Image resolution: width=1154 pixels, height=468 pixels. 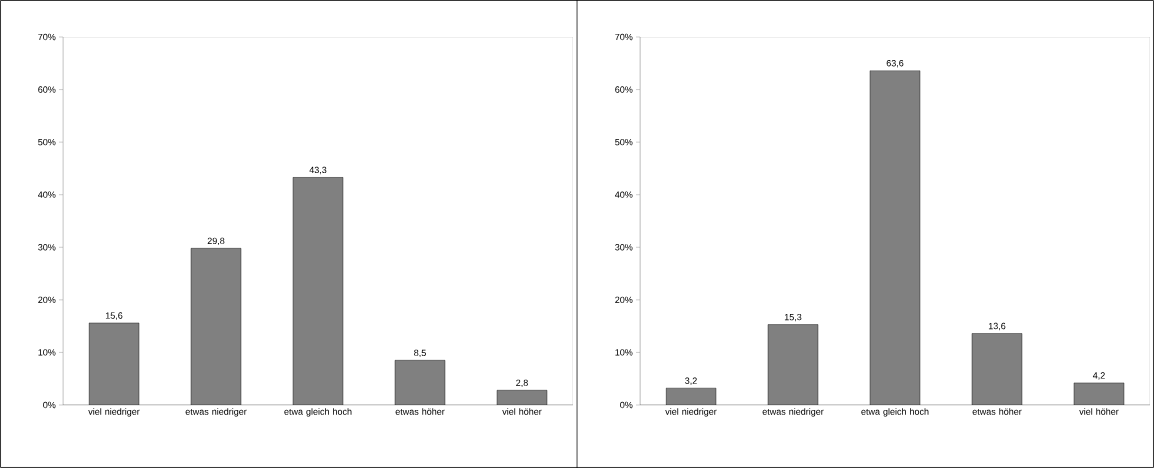 What do you see at coordinates (793, 317) in the screenshot?
I see `data-label: 15,3` at bounding box center [793, 317].